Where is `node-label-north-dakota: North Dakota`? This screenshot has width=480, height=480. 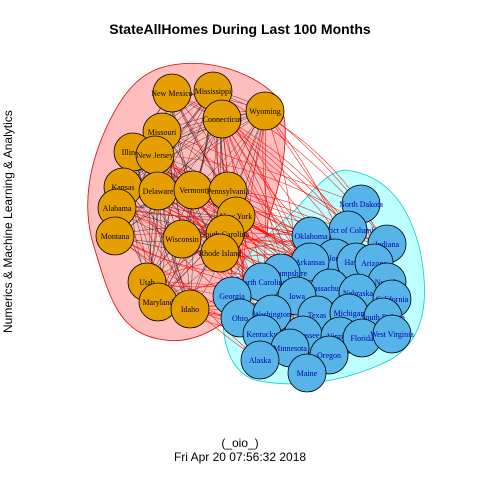
node-label-north-dakota: North Dakota is located at coordinates (361, 204).